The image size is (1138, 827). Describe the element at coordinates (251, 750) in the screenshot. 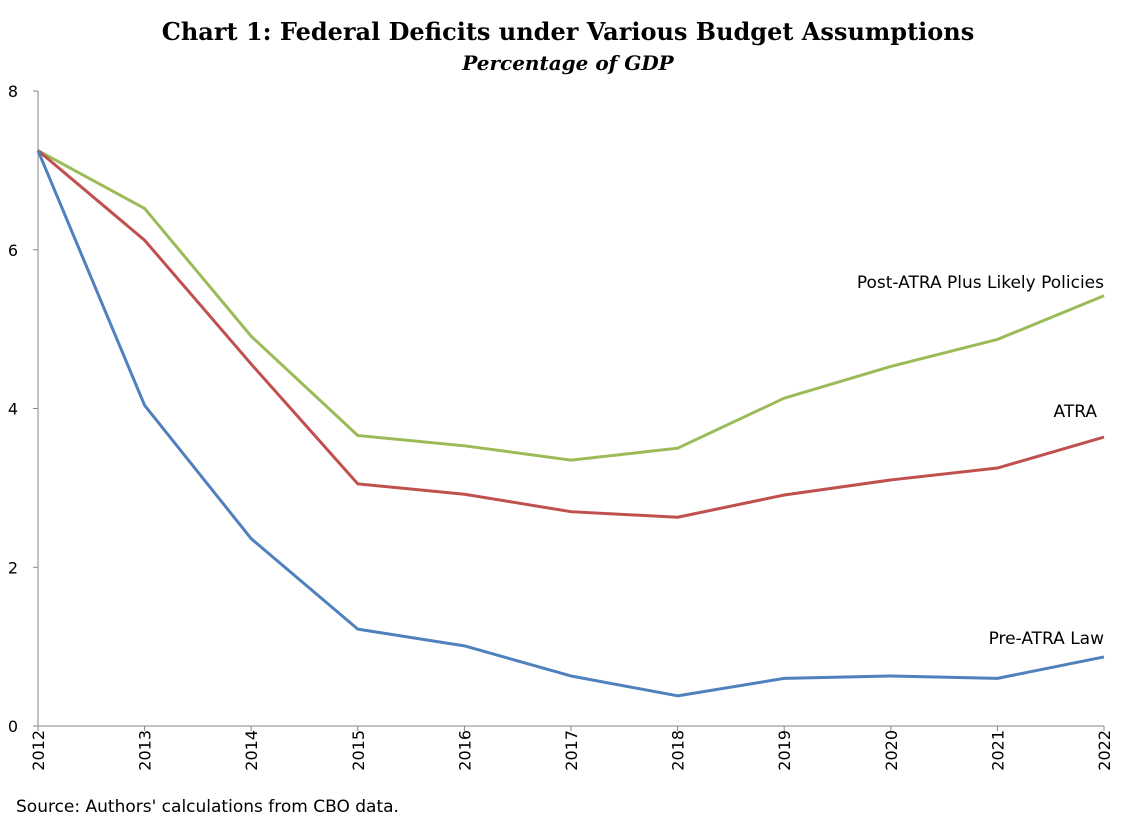

I see `x-tick-label: 2014` at that location.